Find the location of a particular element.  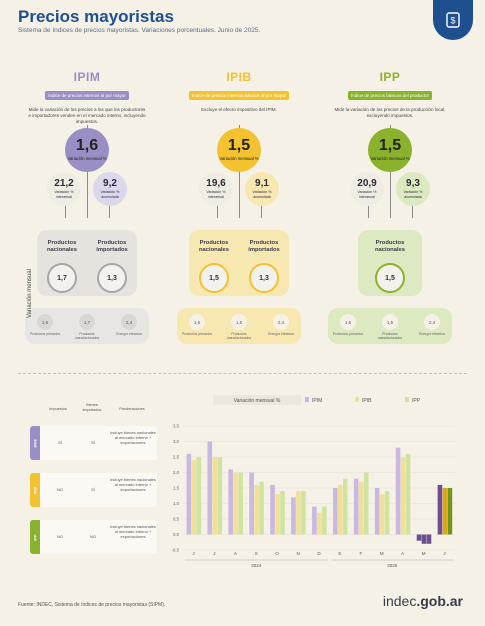

legend-label: IPIM is located at coordinates (317, 401).